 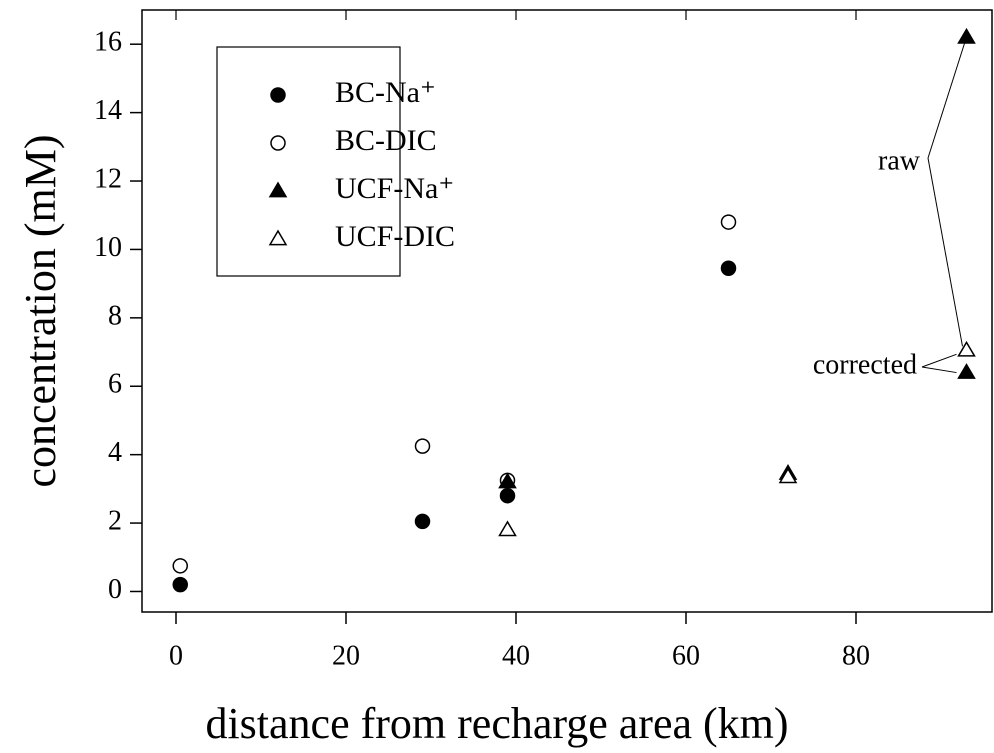 What do you see at coordinates (308, 161) in the screenshot?
I see `legend-box` at bounding box center [308, 161].